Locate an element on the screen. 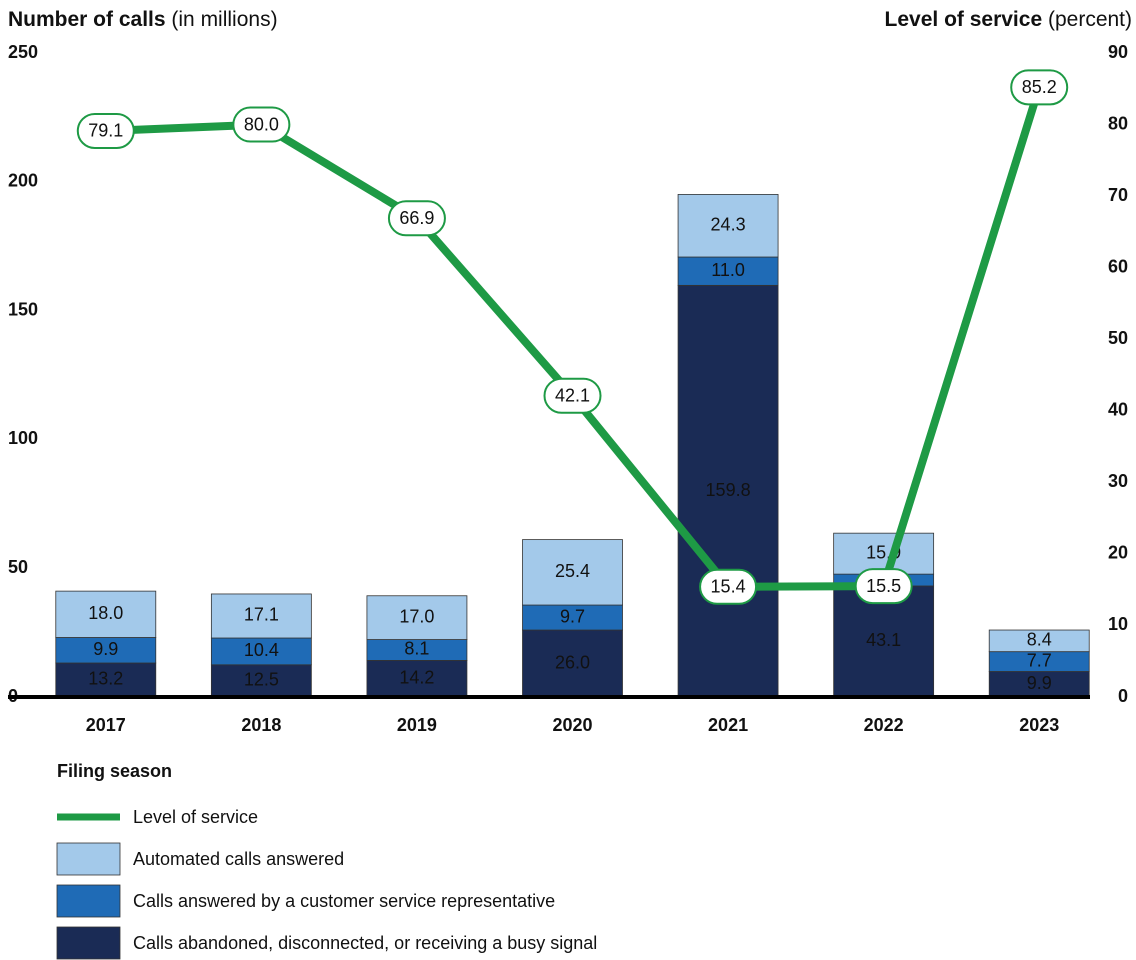 Image resolution: width=1136 pixels, height=960 pixels. line-label: 80.0 is located at coordinates (261, 124).